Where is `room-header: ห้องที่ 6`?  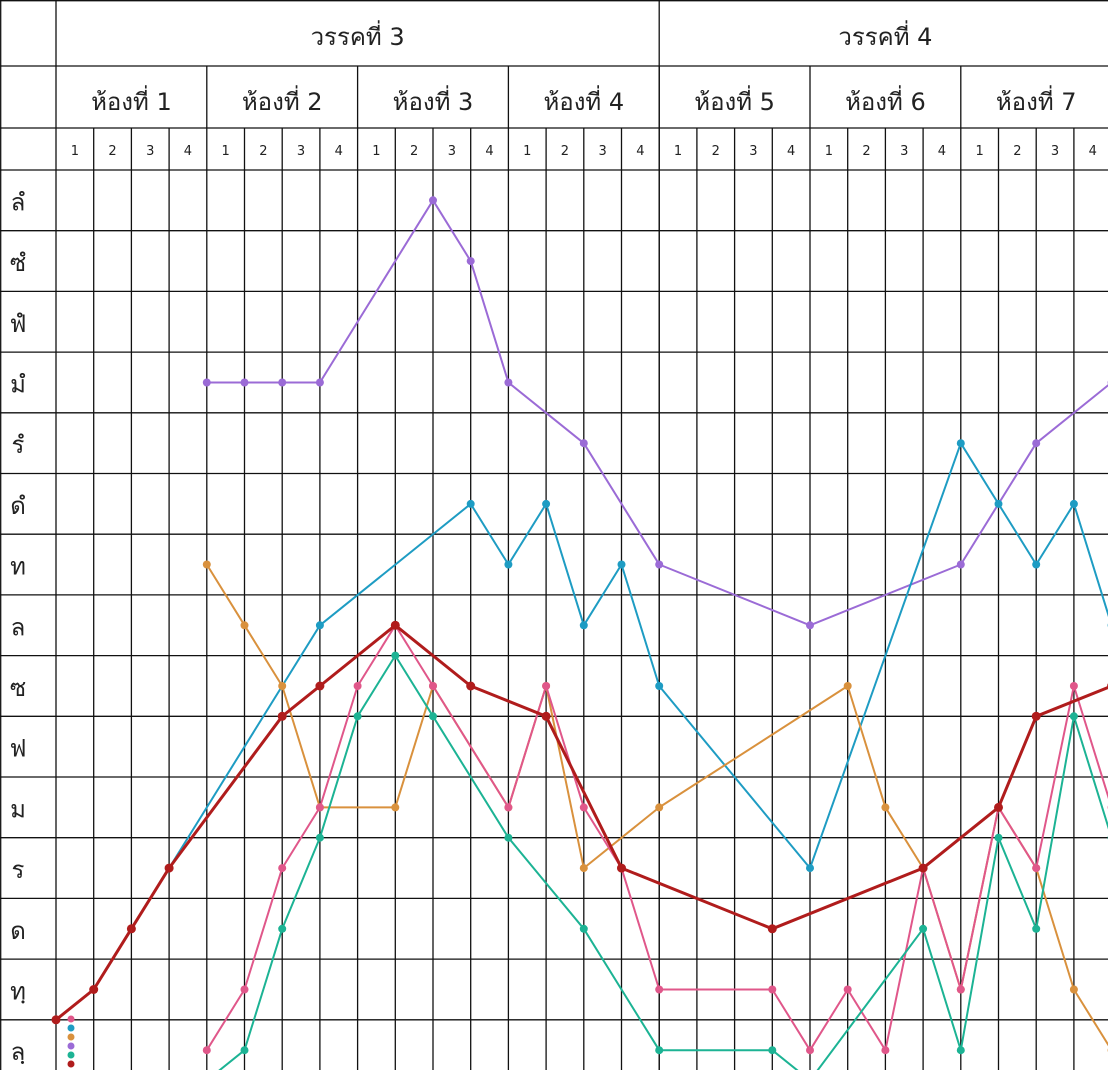
room-header: ห้องที่ 6 is located at coordinates (885, 100).